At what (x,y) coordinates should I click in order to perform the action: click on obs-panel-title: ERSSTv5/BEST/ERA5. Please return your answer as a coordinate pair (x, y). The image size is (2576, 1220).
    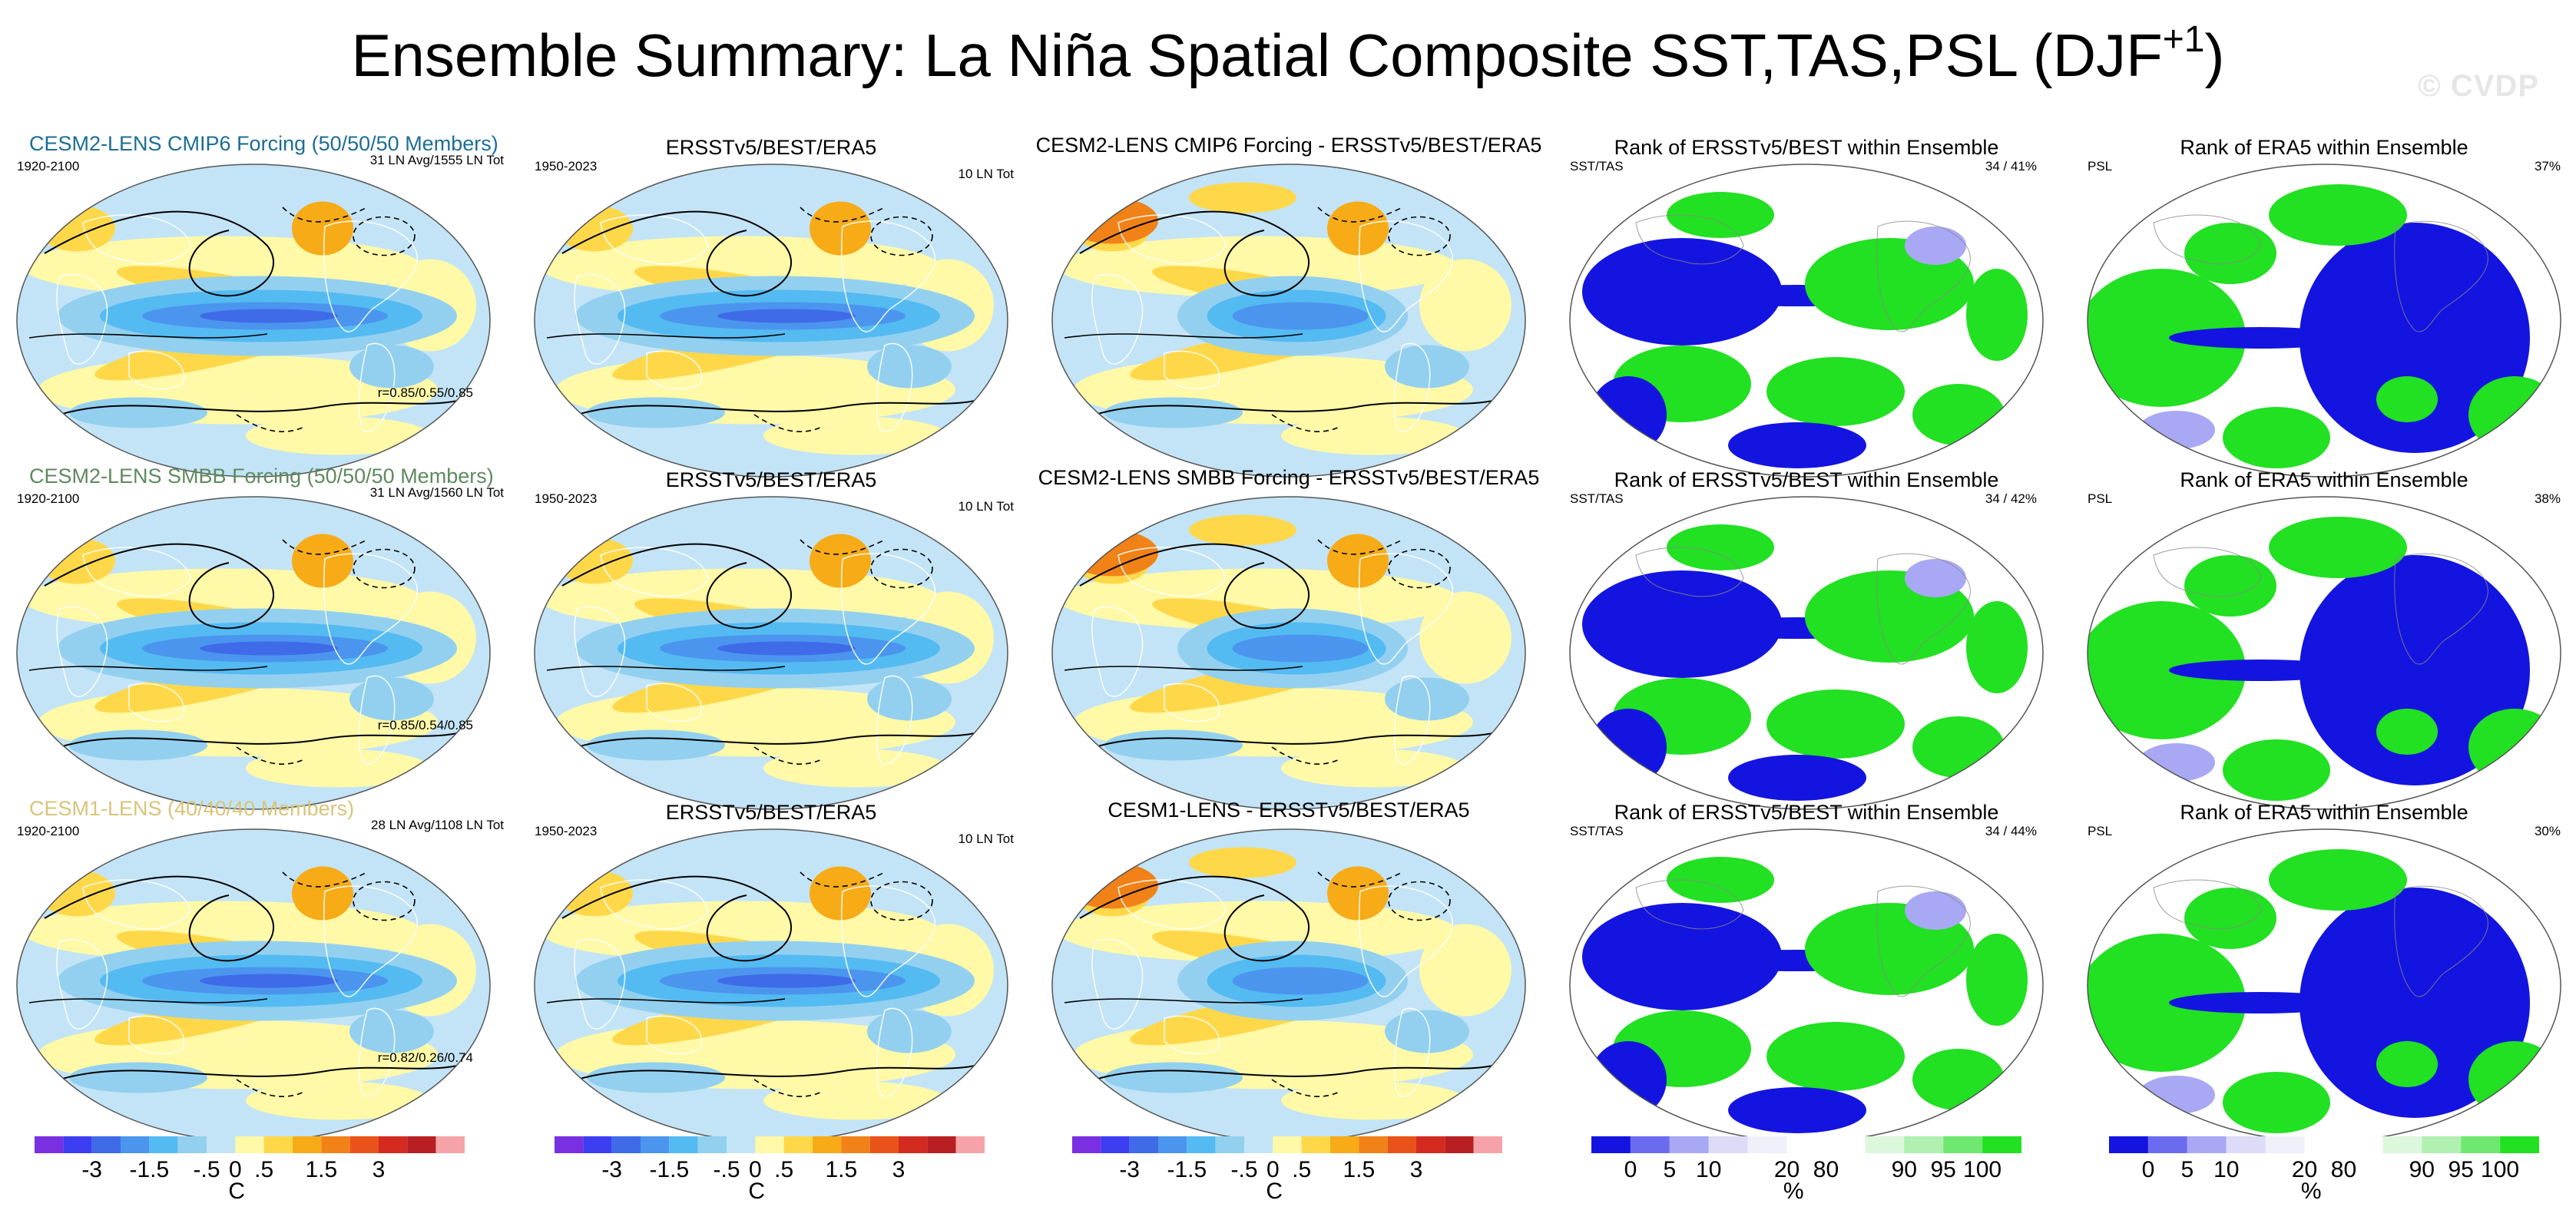
    Looking at the image, I should click on (771, 147).